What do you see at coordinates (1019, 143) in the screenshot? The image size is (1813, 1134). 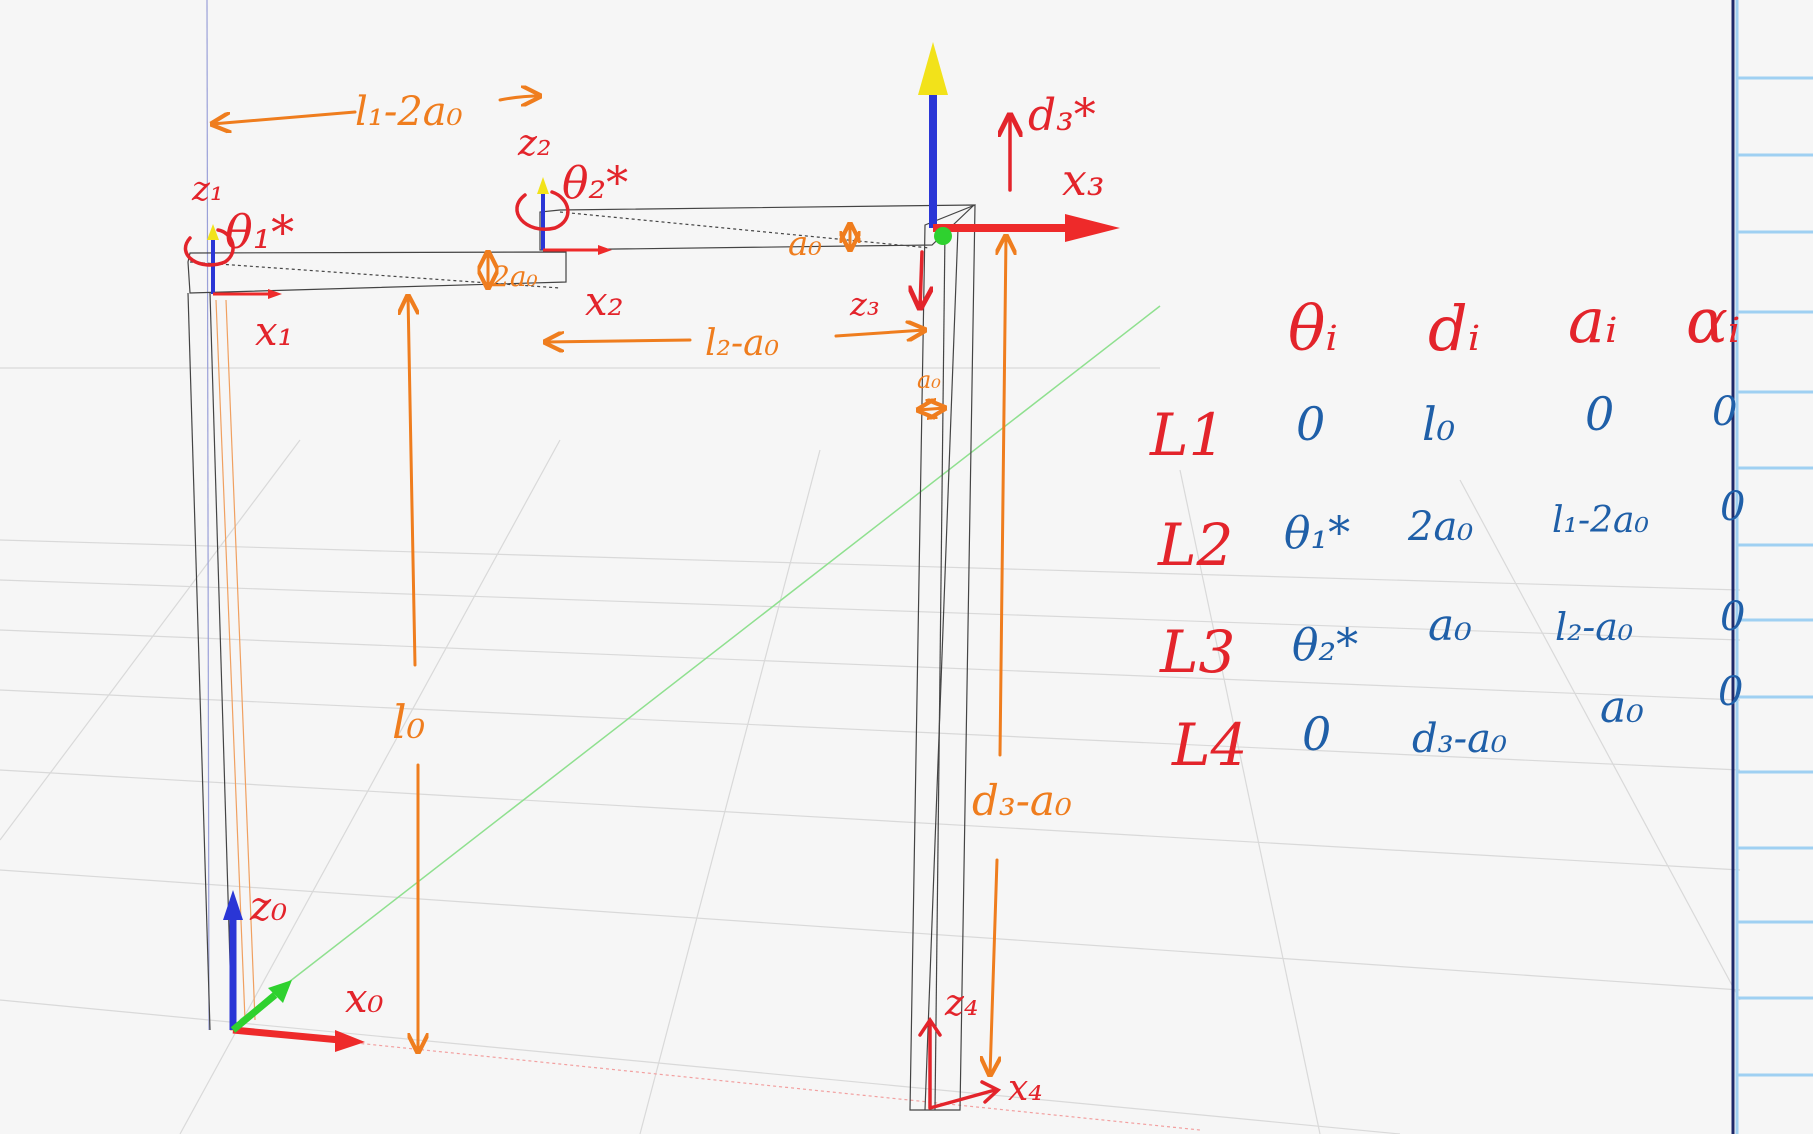 I see `frame-3-triad` at bounding box center [1019, 143].